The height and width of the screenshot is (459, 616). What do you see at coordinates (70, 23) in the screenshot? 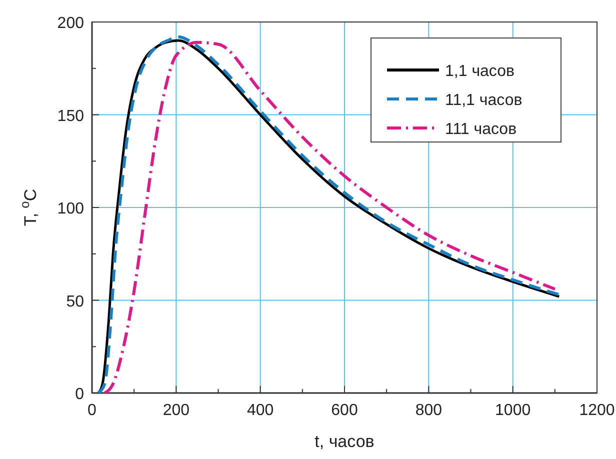
I see `y-tick-label: 200` at bounding box center [70, 23].